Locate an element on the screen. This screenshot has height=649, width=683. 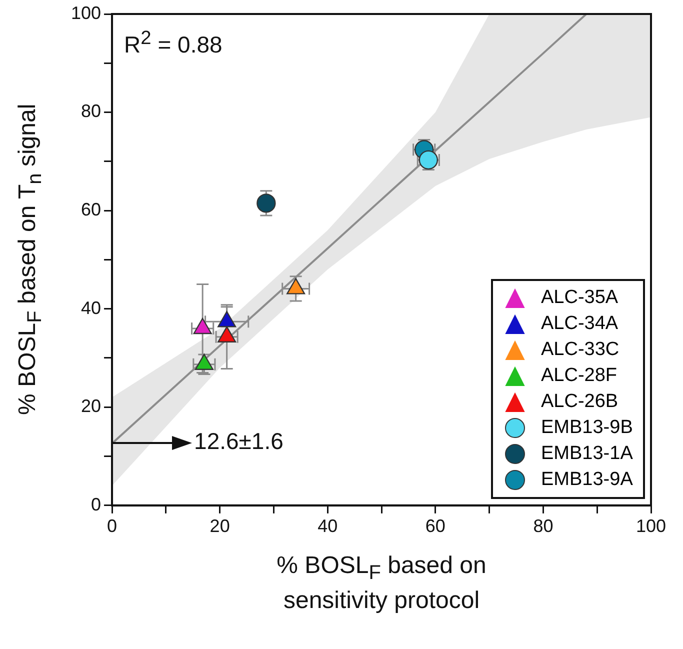
y-tick-label: 40 is located at coordinates (91, 308).